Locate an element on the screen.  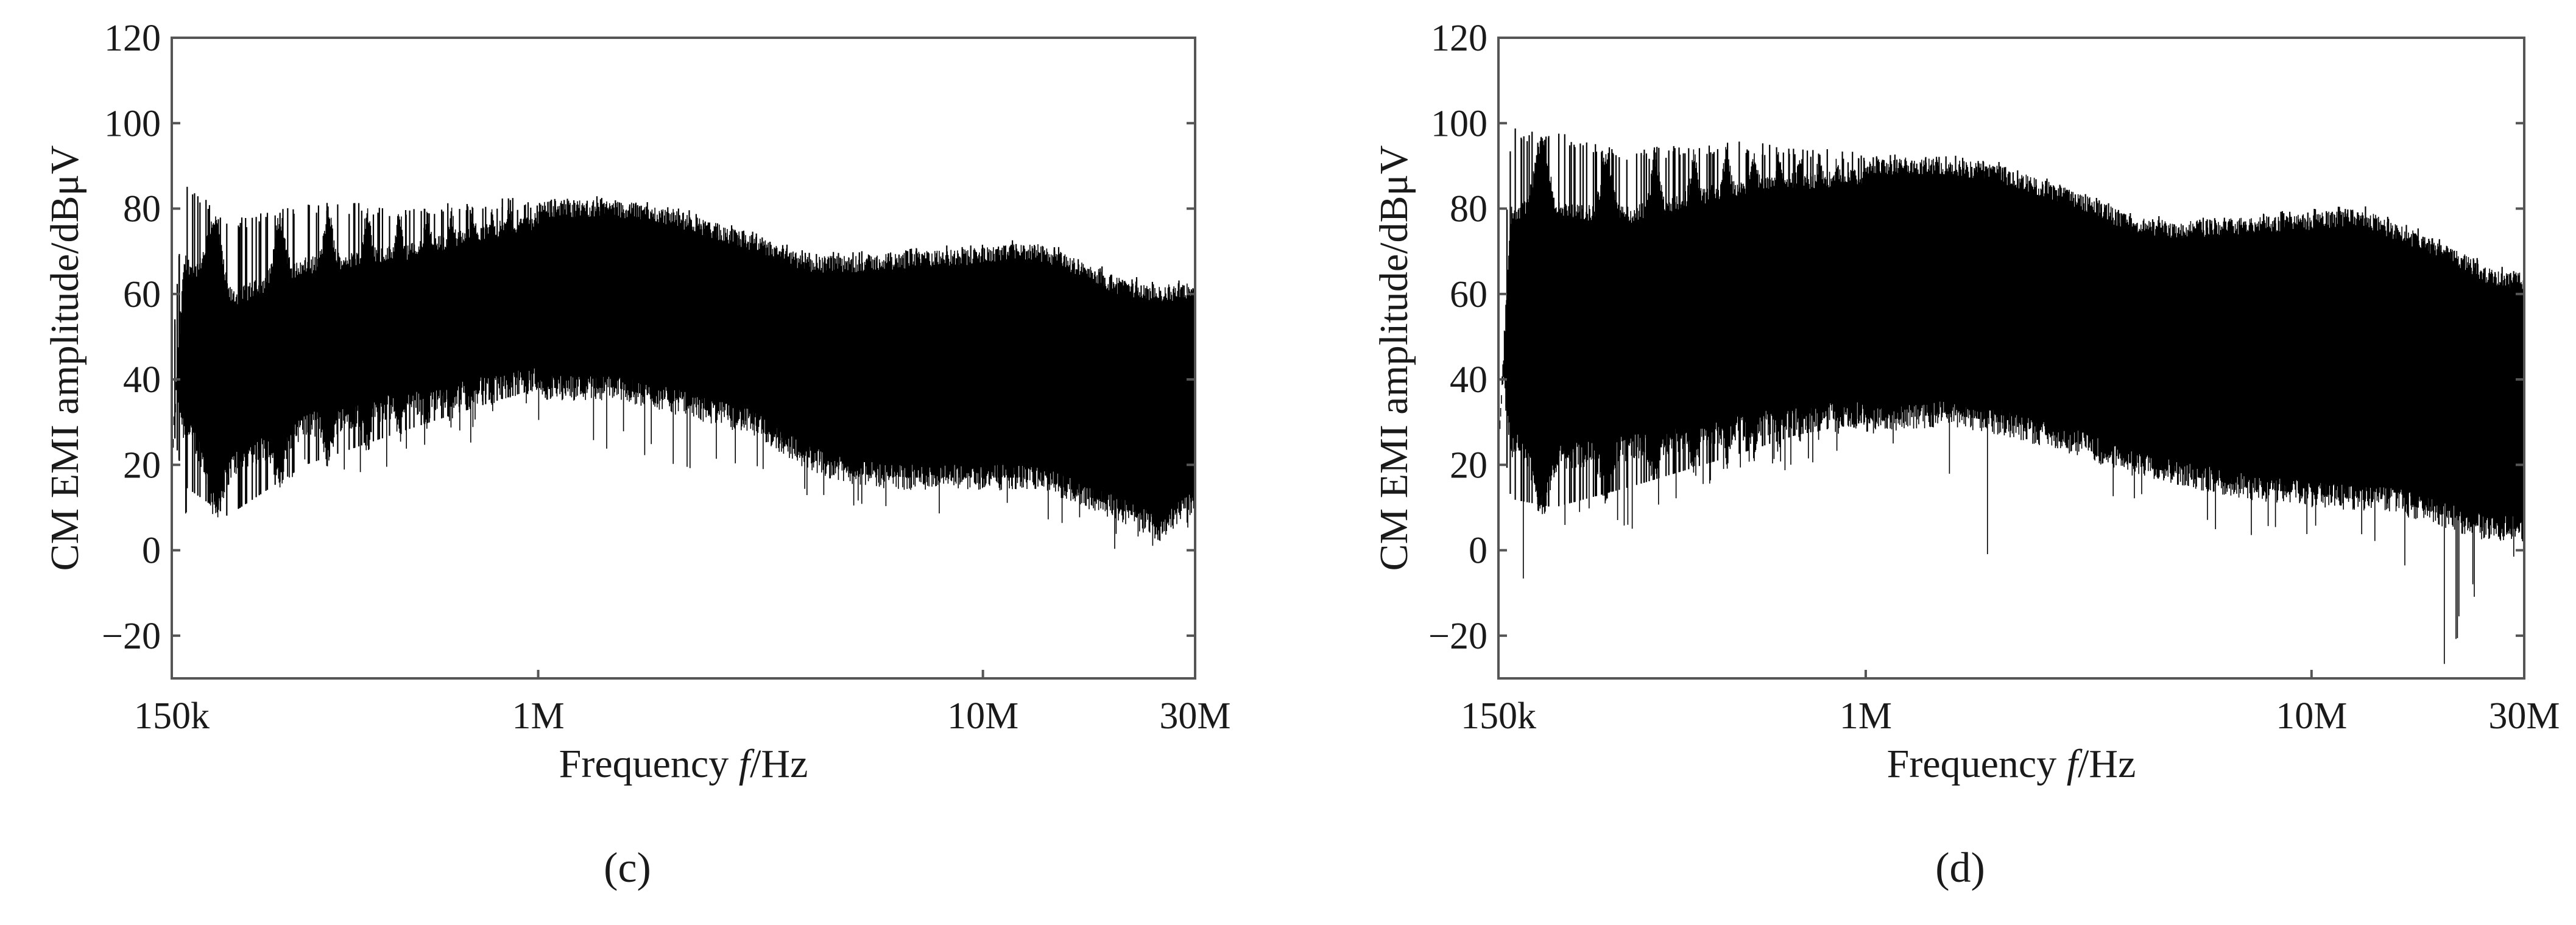
panel-label: (c) is located at coordinates (627, 869).